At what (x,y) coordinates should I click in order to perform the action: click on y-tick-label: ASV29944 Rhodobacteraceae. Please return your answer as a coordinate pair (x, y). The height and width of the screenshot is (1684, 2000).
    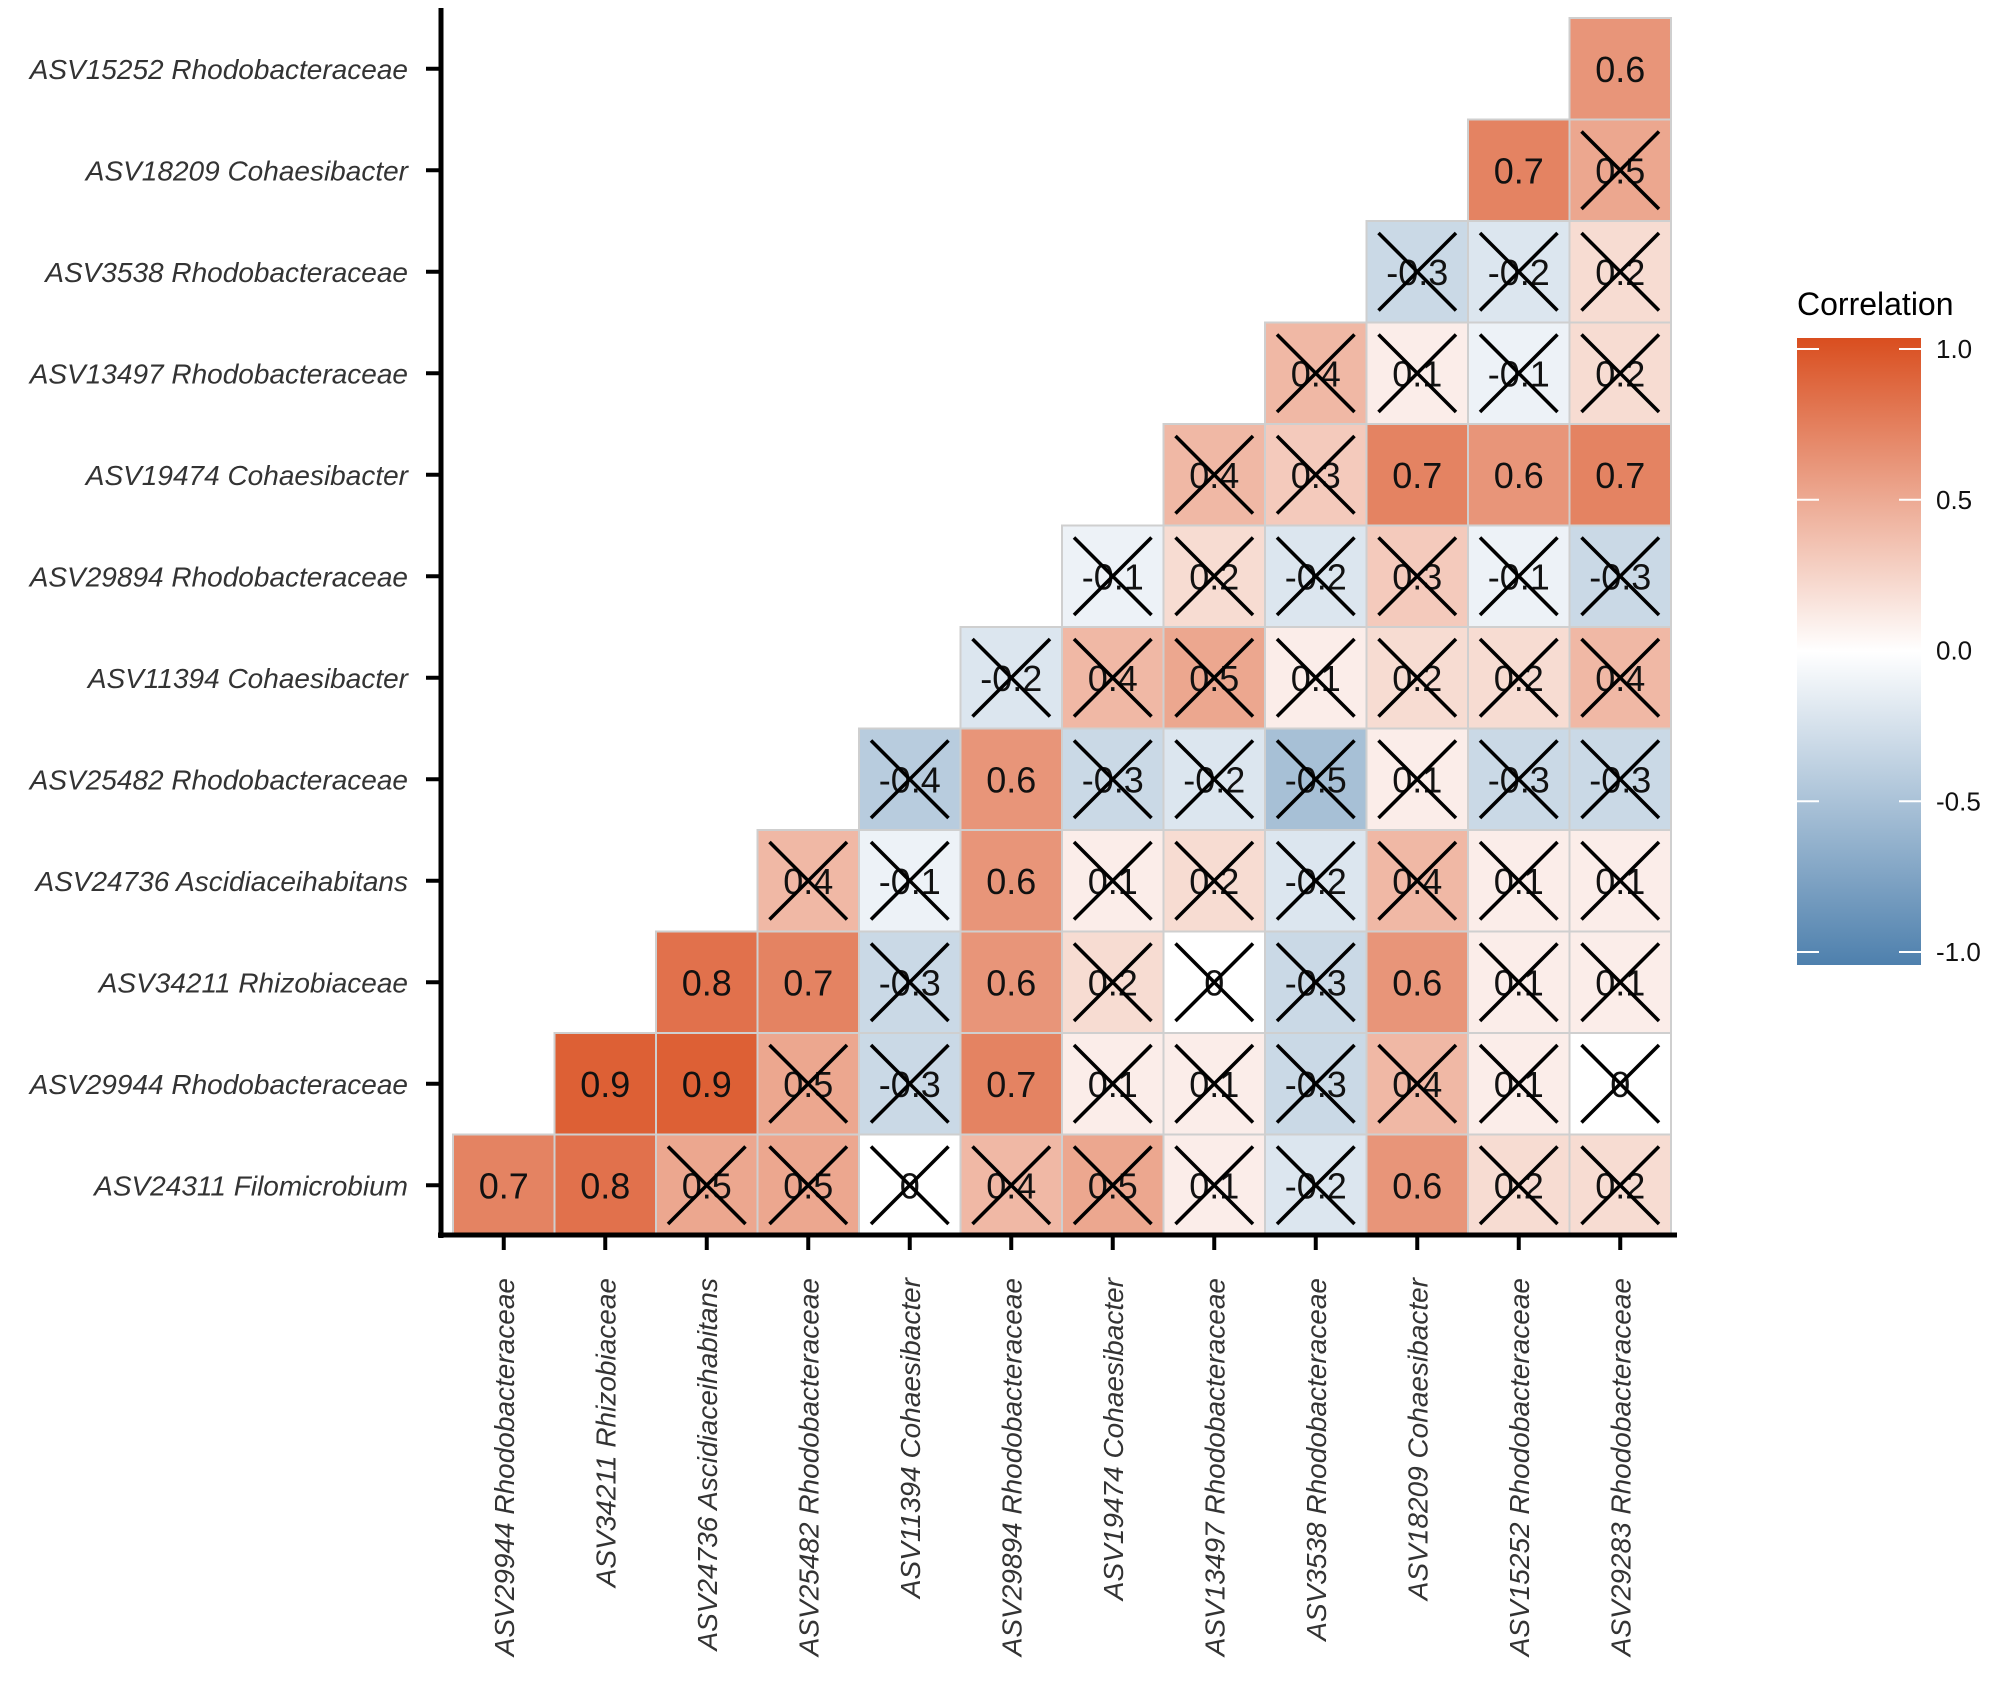
    Looking at the image, I should click on (218, 1084).